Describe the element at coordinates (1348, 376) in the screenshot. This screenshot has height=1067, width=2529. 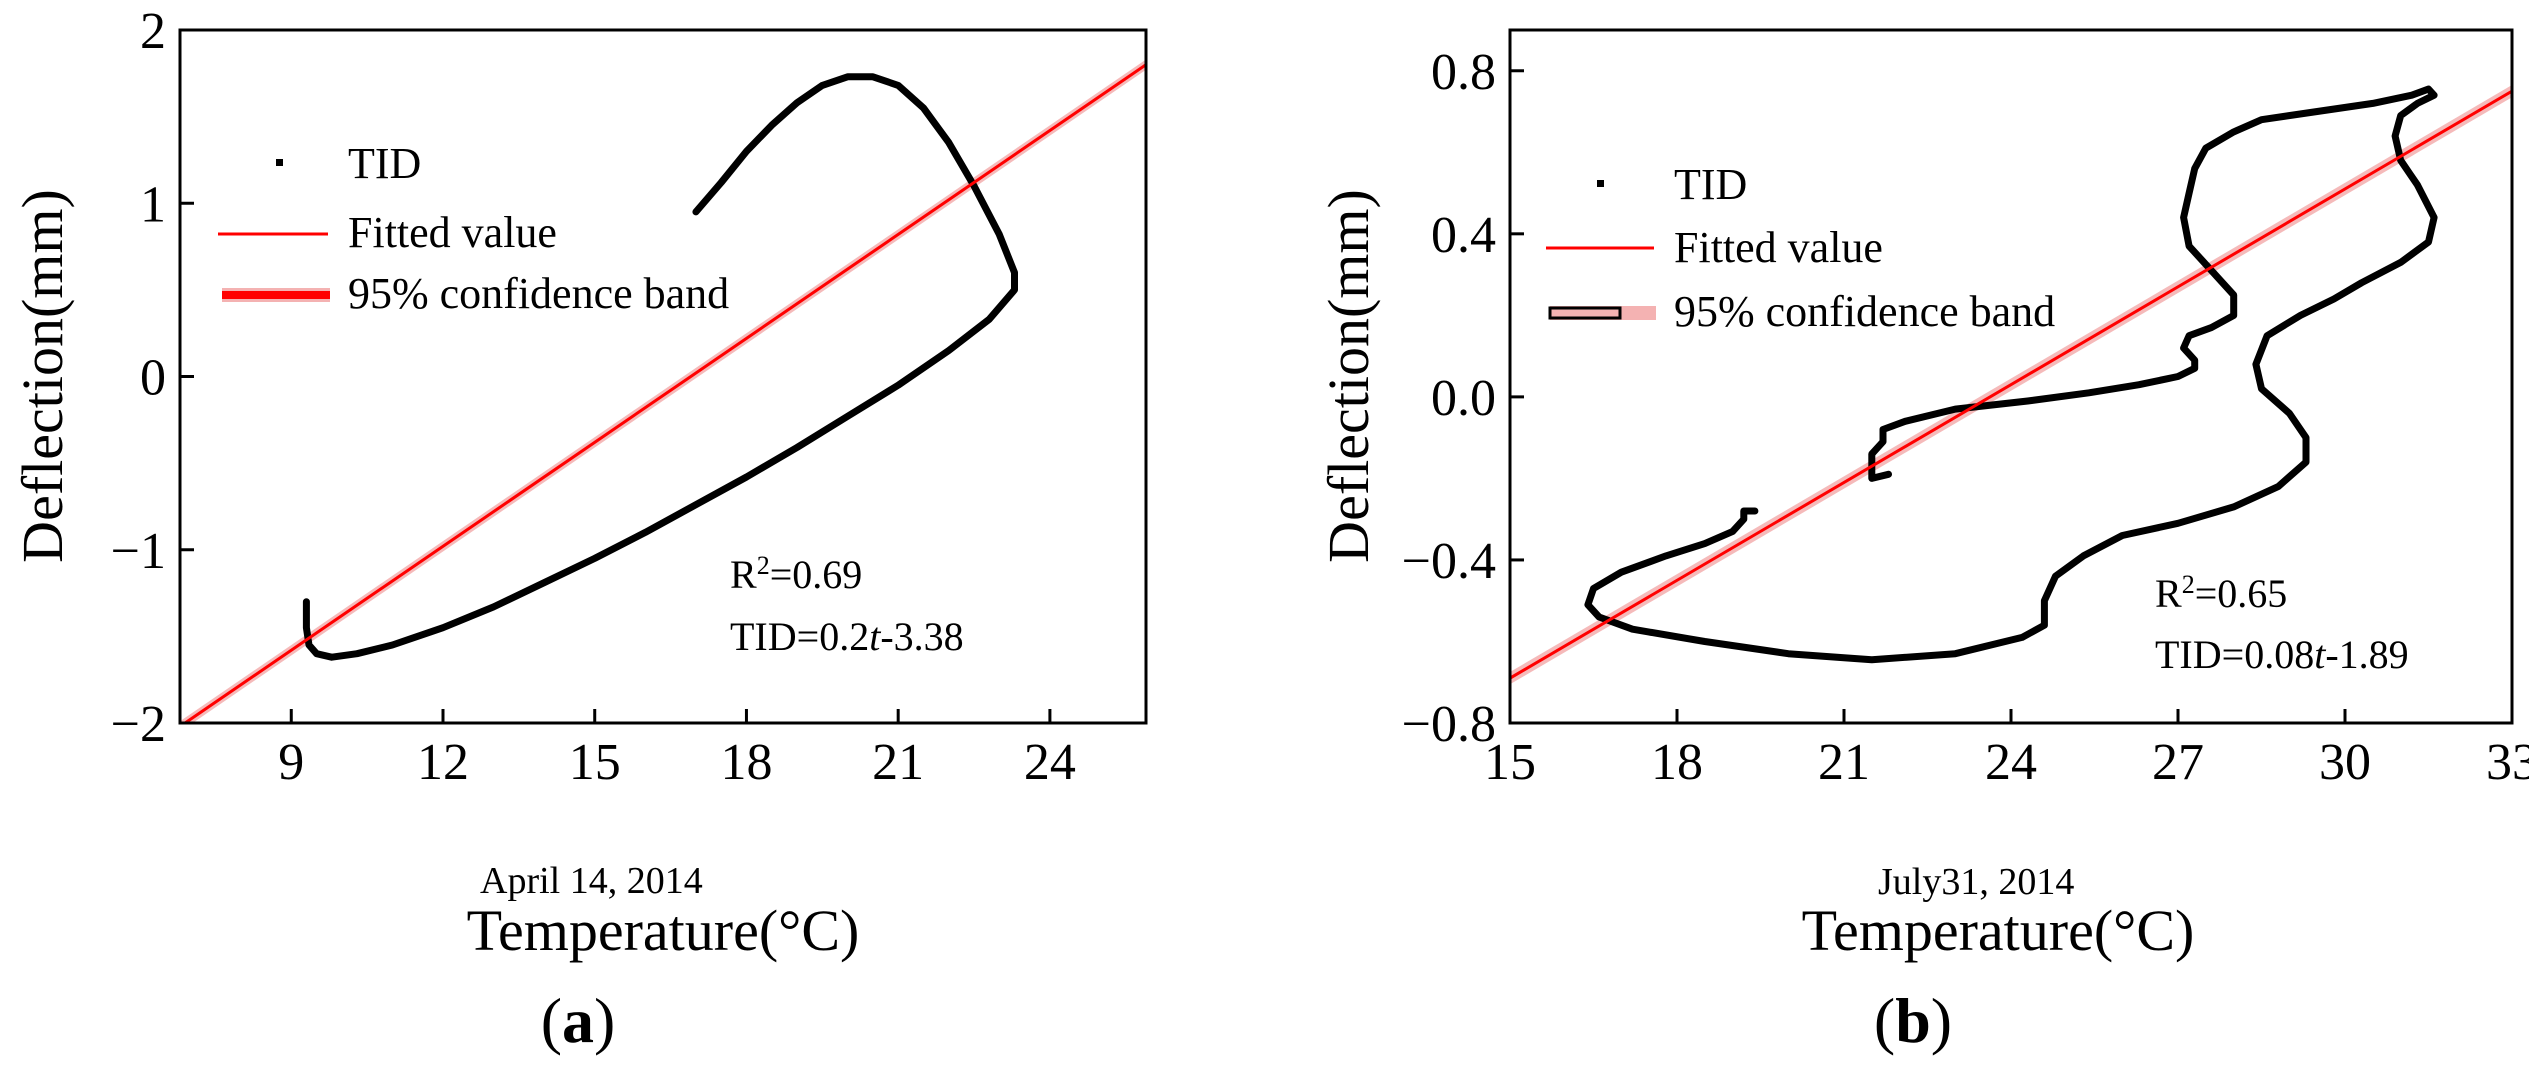
I see `y-axis-label-b: Deflection(mm)` at that location.